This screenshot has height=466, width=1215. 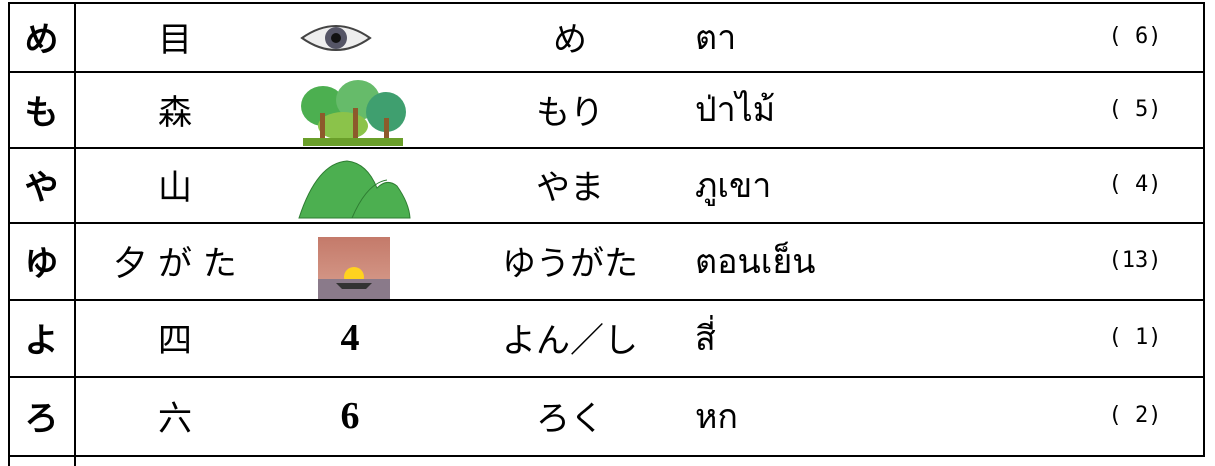 I want to click on thai-cell: ป่าไม้, so click(x=735, y=110).